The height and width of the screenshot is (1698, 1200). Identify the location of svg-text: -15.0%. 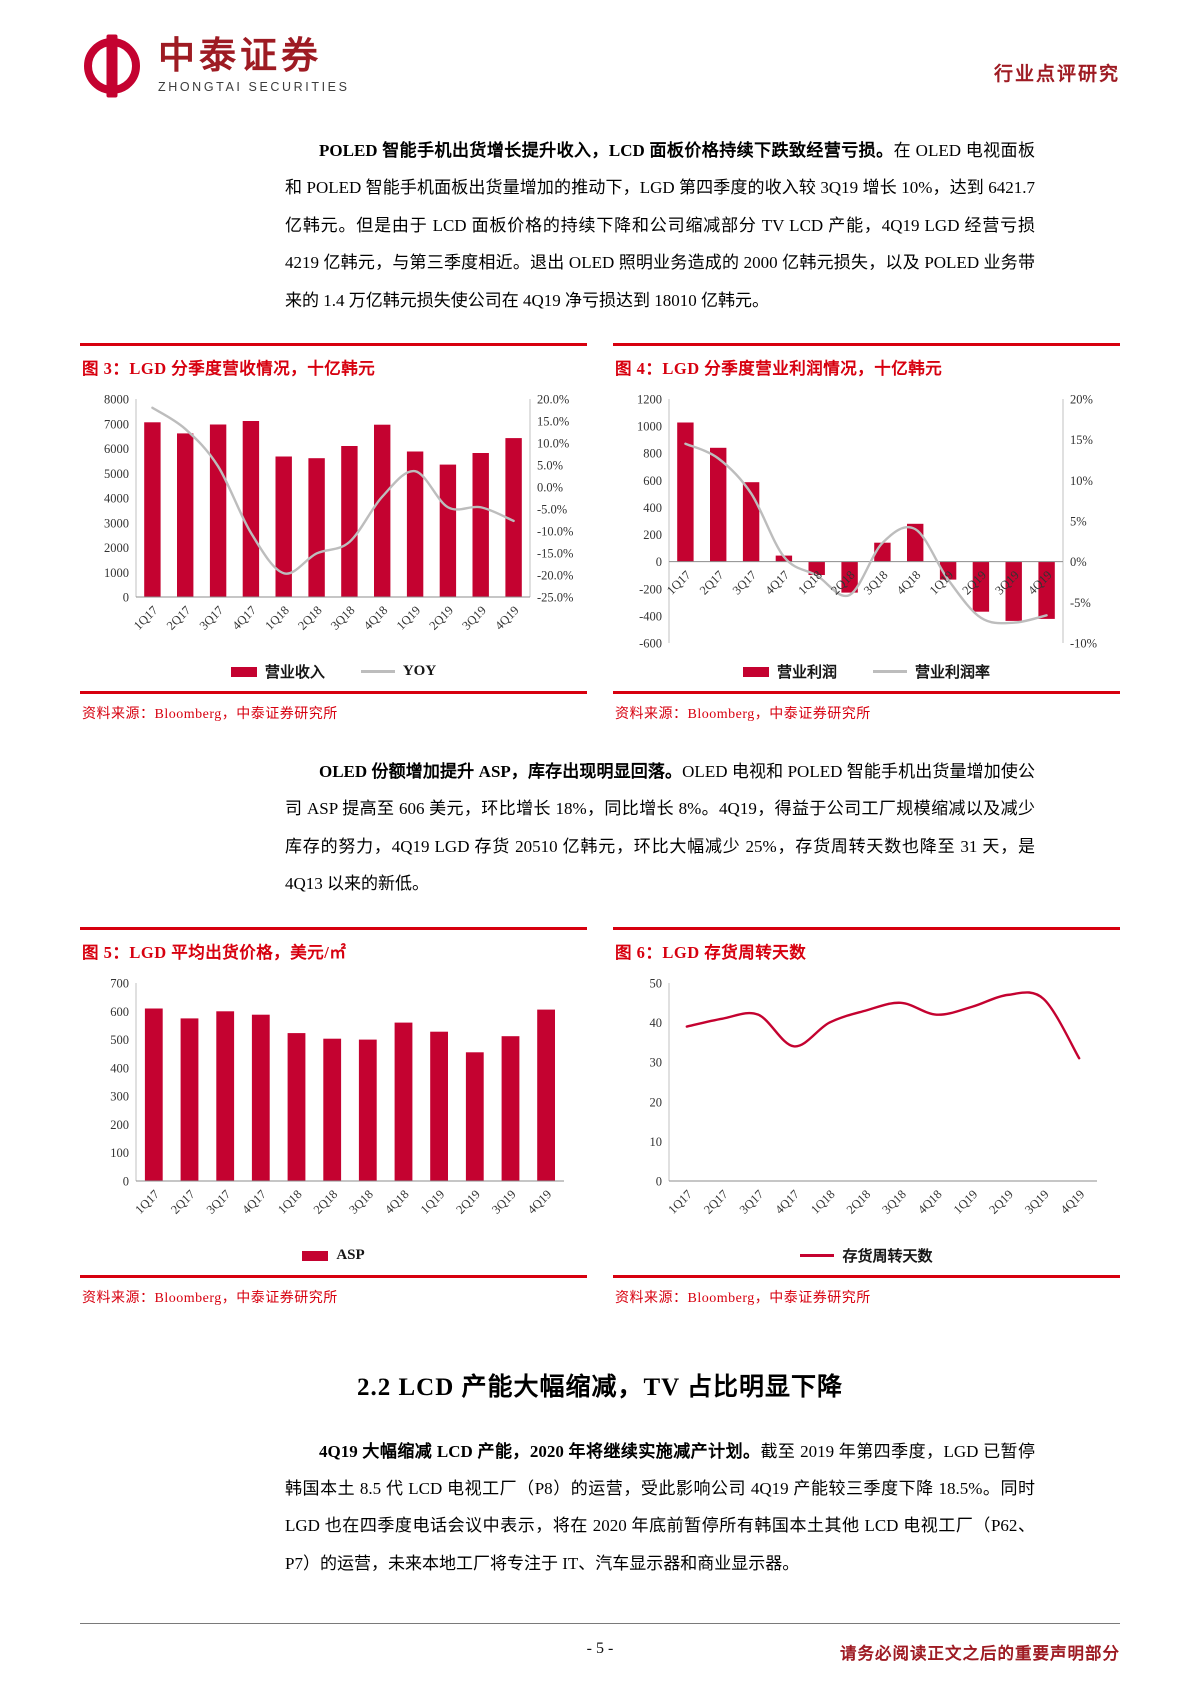
(555, 553).